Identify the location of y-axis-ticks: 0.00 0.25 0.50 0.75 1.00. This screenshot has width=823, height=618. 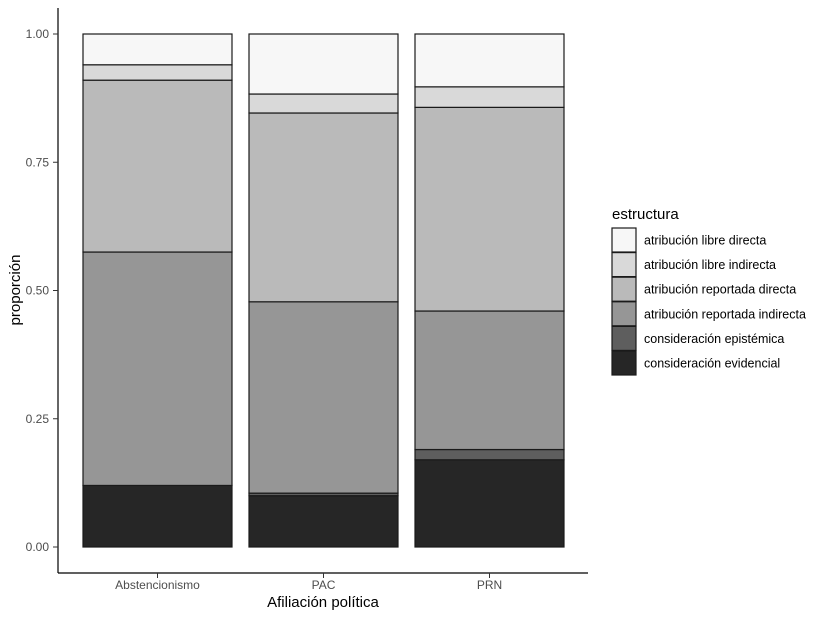
(42, 290).